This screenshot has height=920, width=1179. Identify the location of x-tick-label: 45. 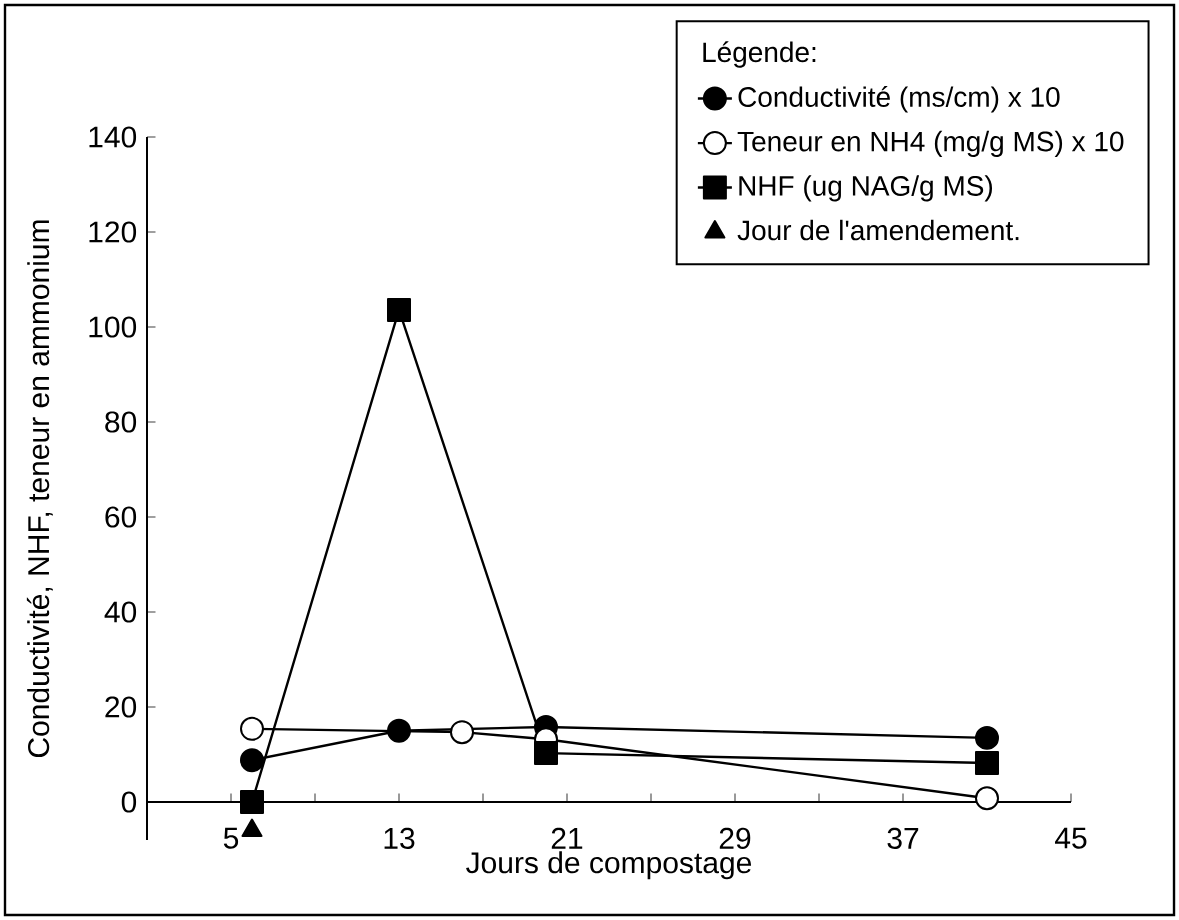
(1071, 838).